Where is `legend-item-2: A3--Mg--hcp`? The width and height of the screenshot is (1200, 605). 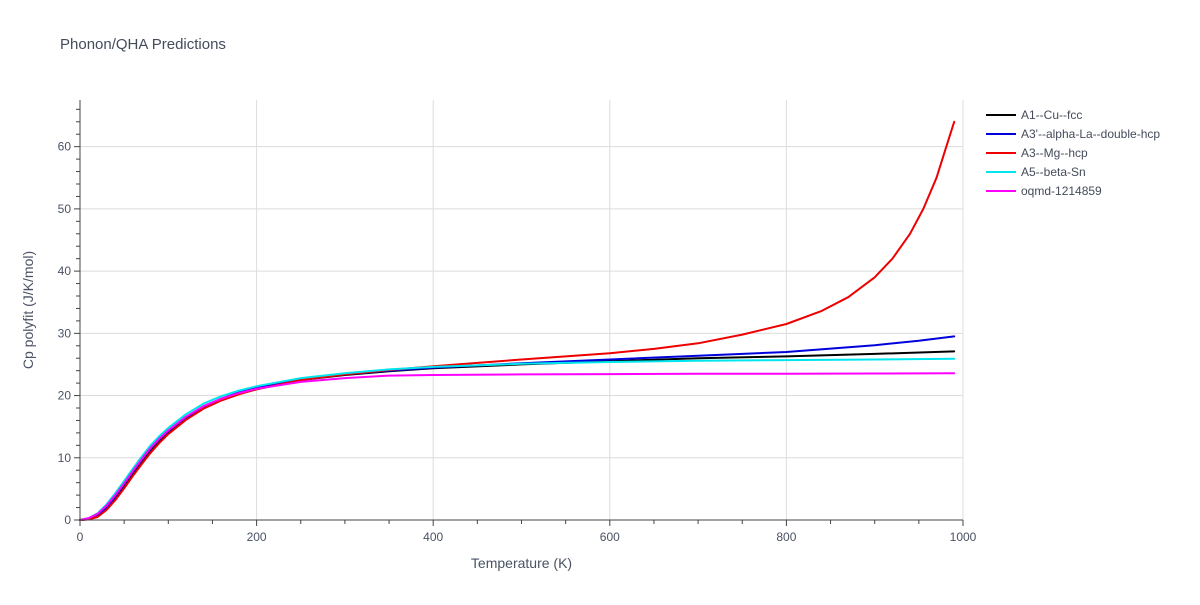 legend-item-2: A3--Mg--hcp is located at coordinates (1037, 153).